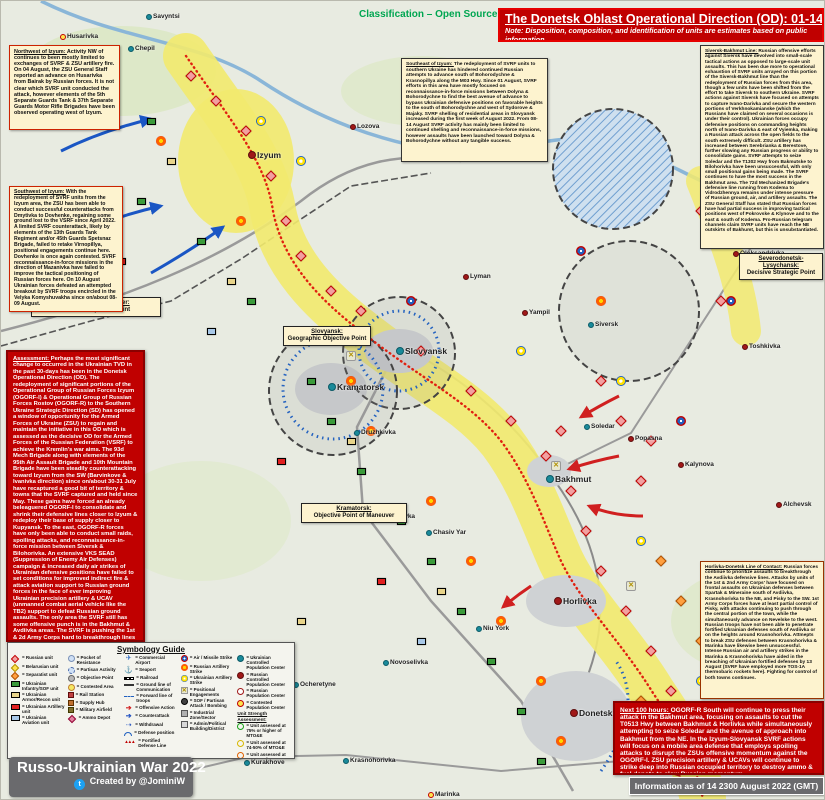  What do you see at coordinates (351, 356) in the screenshot?
I see `strike-positional: ✕` at bounding box center [351, 356].